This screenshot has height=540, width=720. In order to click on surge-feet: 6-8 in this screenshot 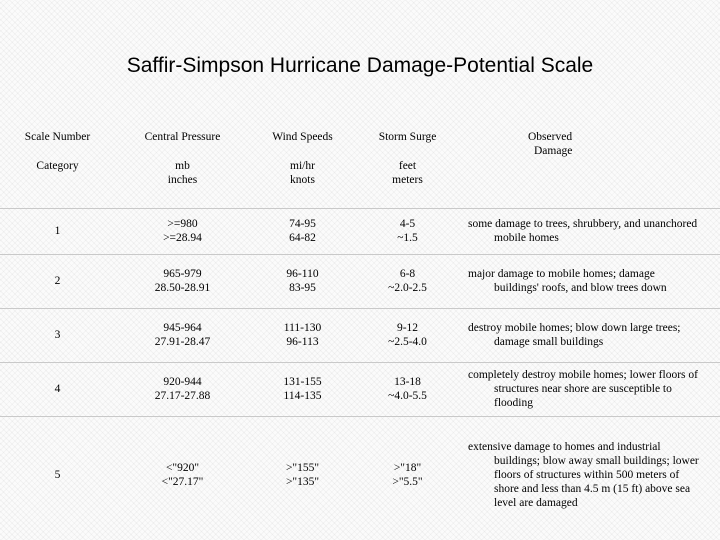, I will do `click(407, 274)`.